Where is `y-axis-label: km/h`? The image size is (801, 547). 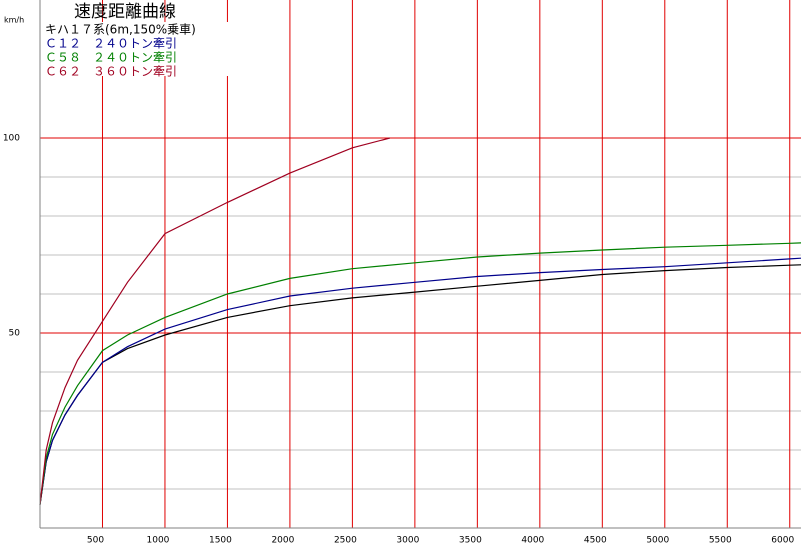
y-axis-label: km/h is located at coordinates (14, 20).